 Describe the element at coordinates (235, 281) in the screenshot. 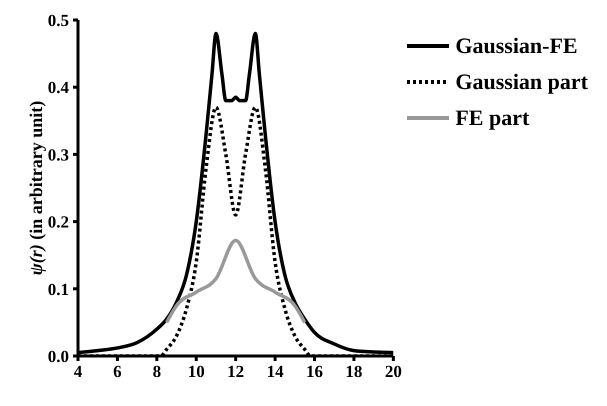

I see `line-series` at that location.